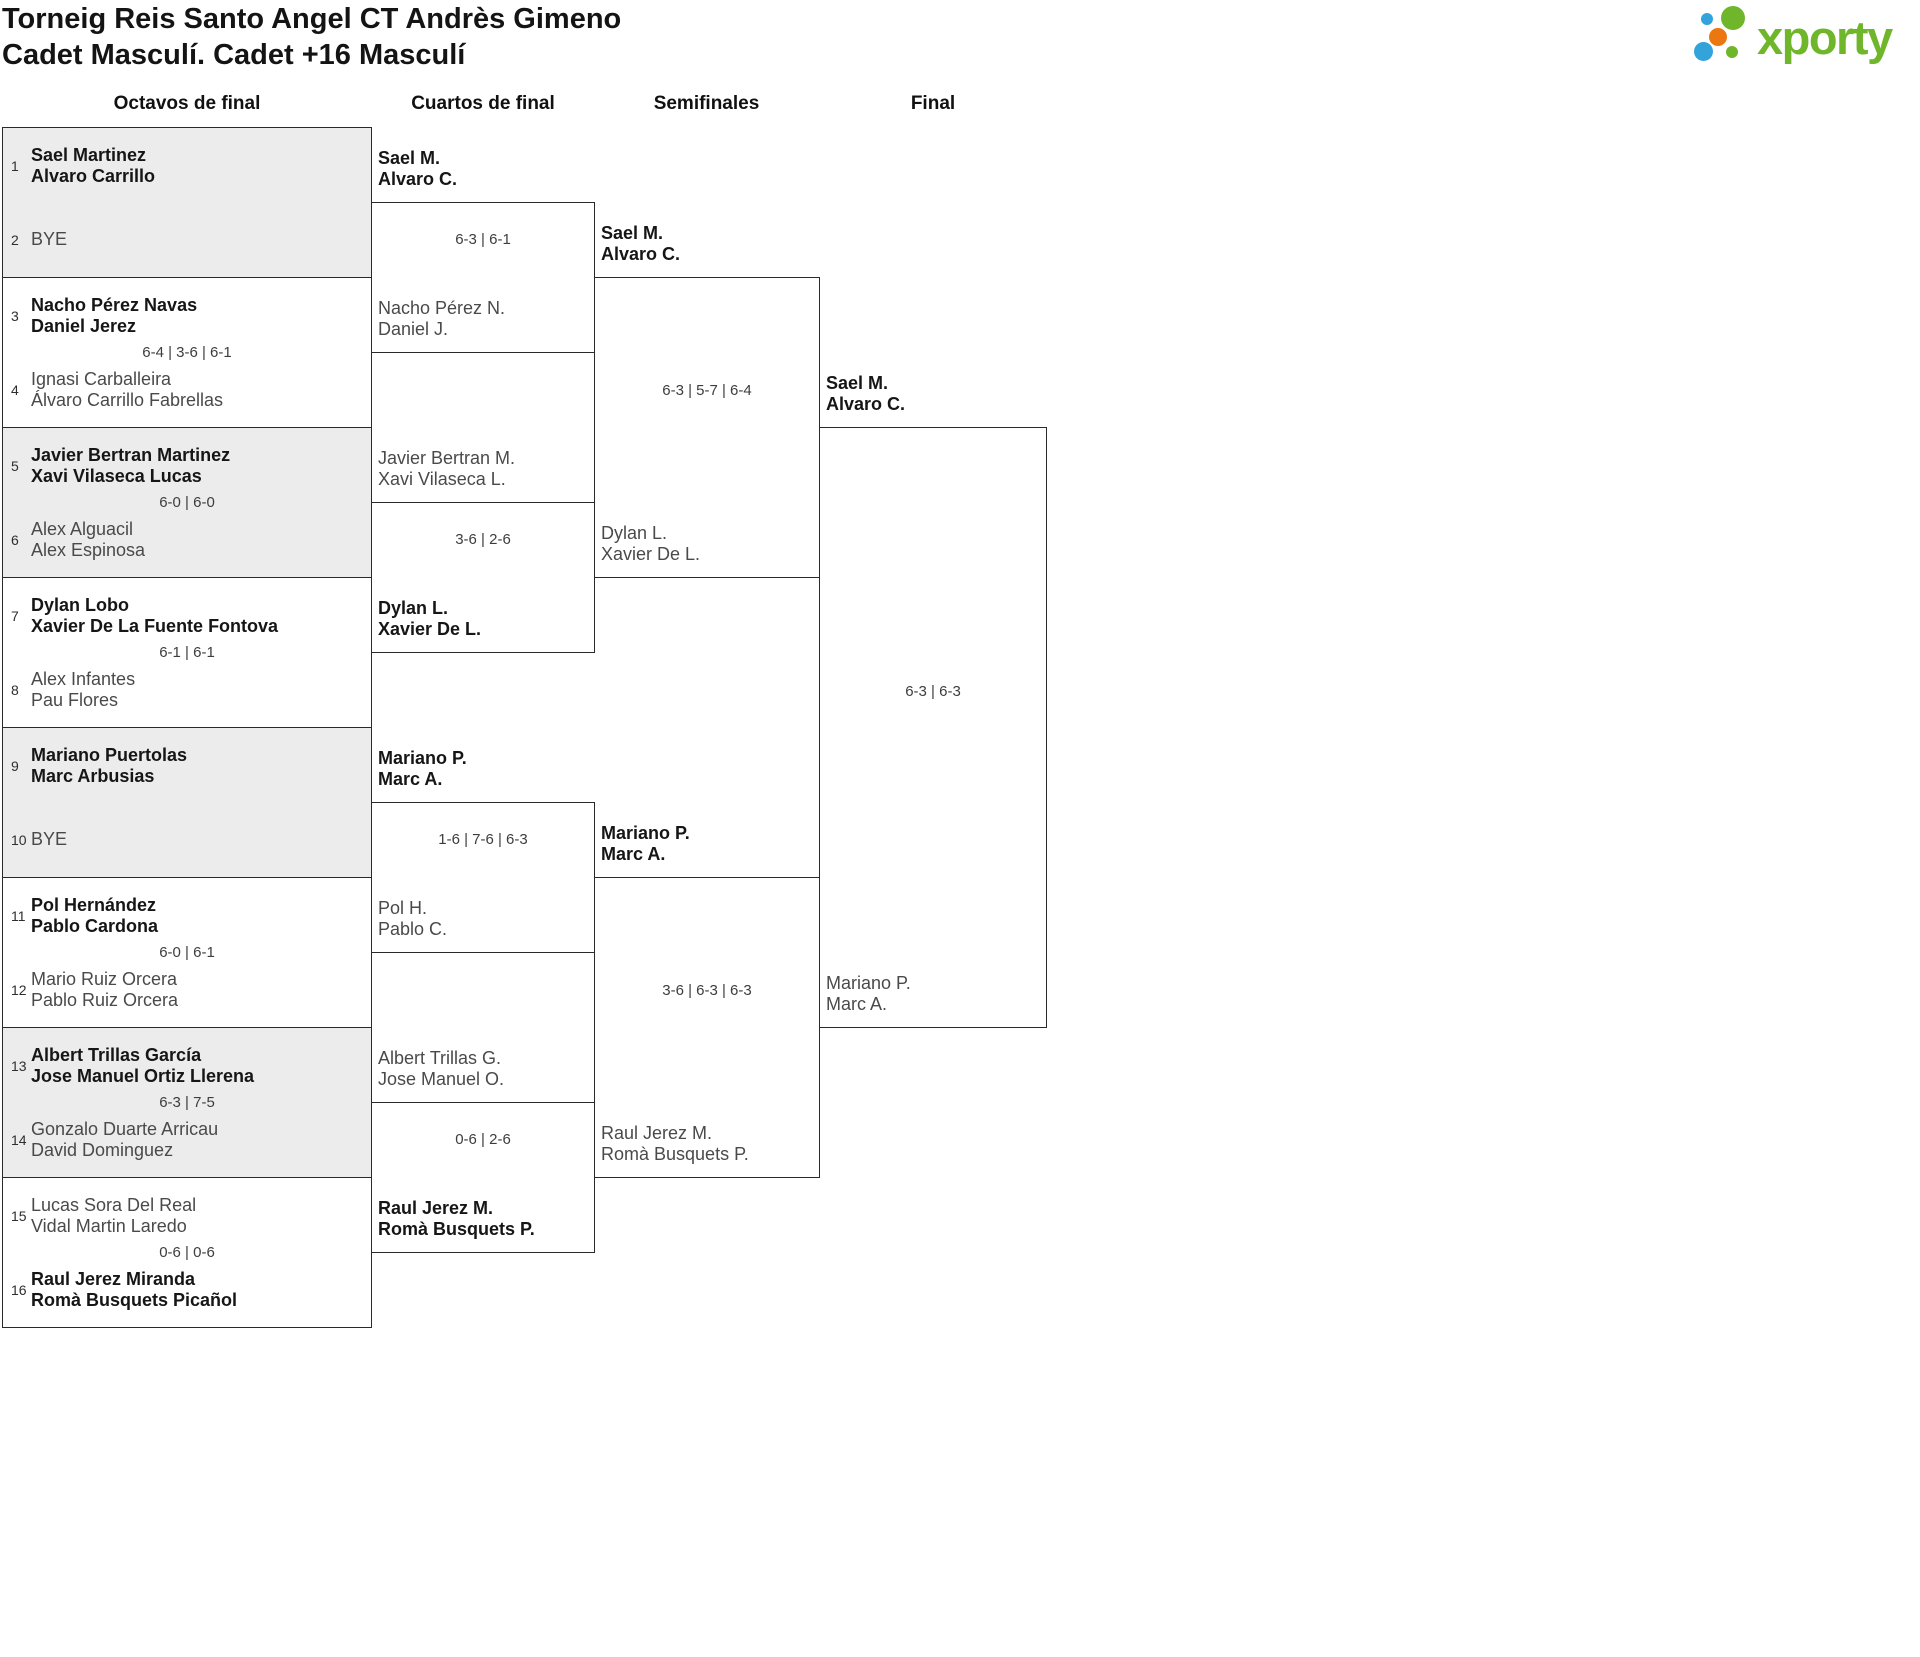 Image resolution: width=1920 pixels, height=1657 pixels. I want to click on player-name: Daniel J., so click(413, 329).